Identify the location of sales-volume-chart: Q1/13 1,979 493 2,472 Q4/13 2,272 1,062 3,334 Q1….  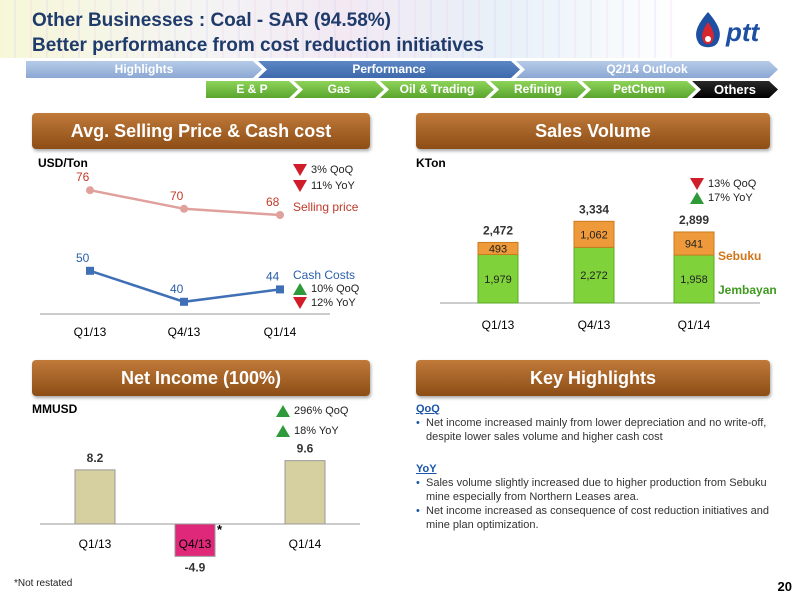
(600, 267).